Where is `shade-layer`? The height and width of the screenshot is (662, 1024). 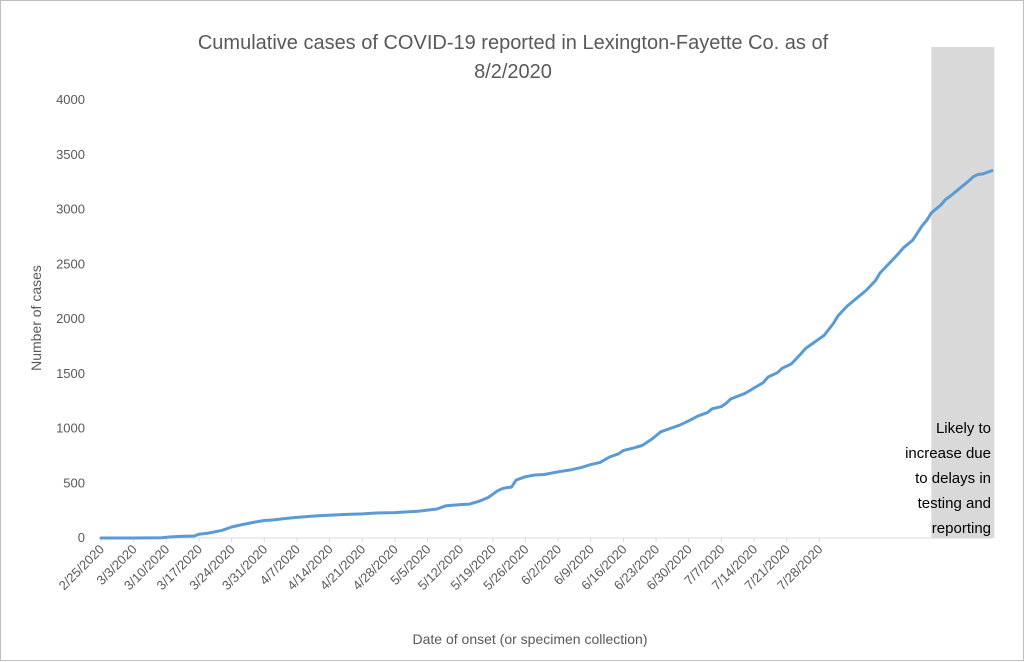
shade-layer is located at coordinates (963, 292).